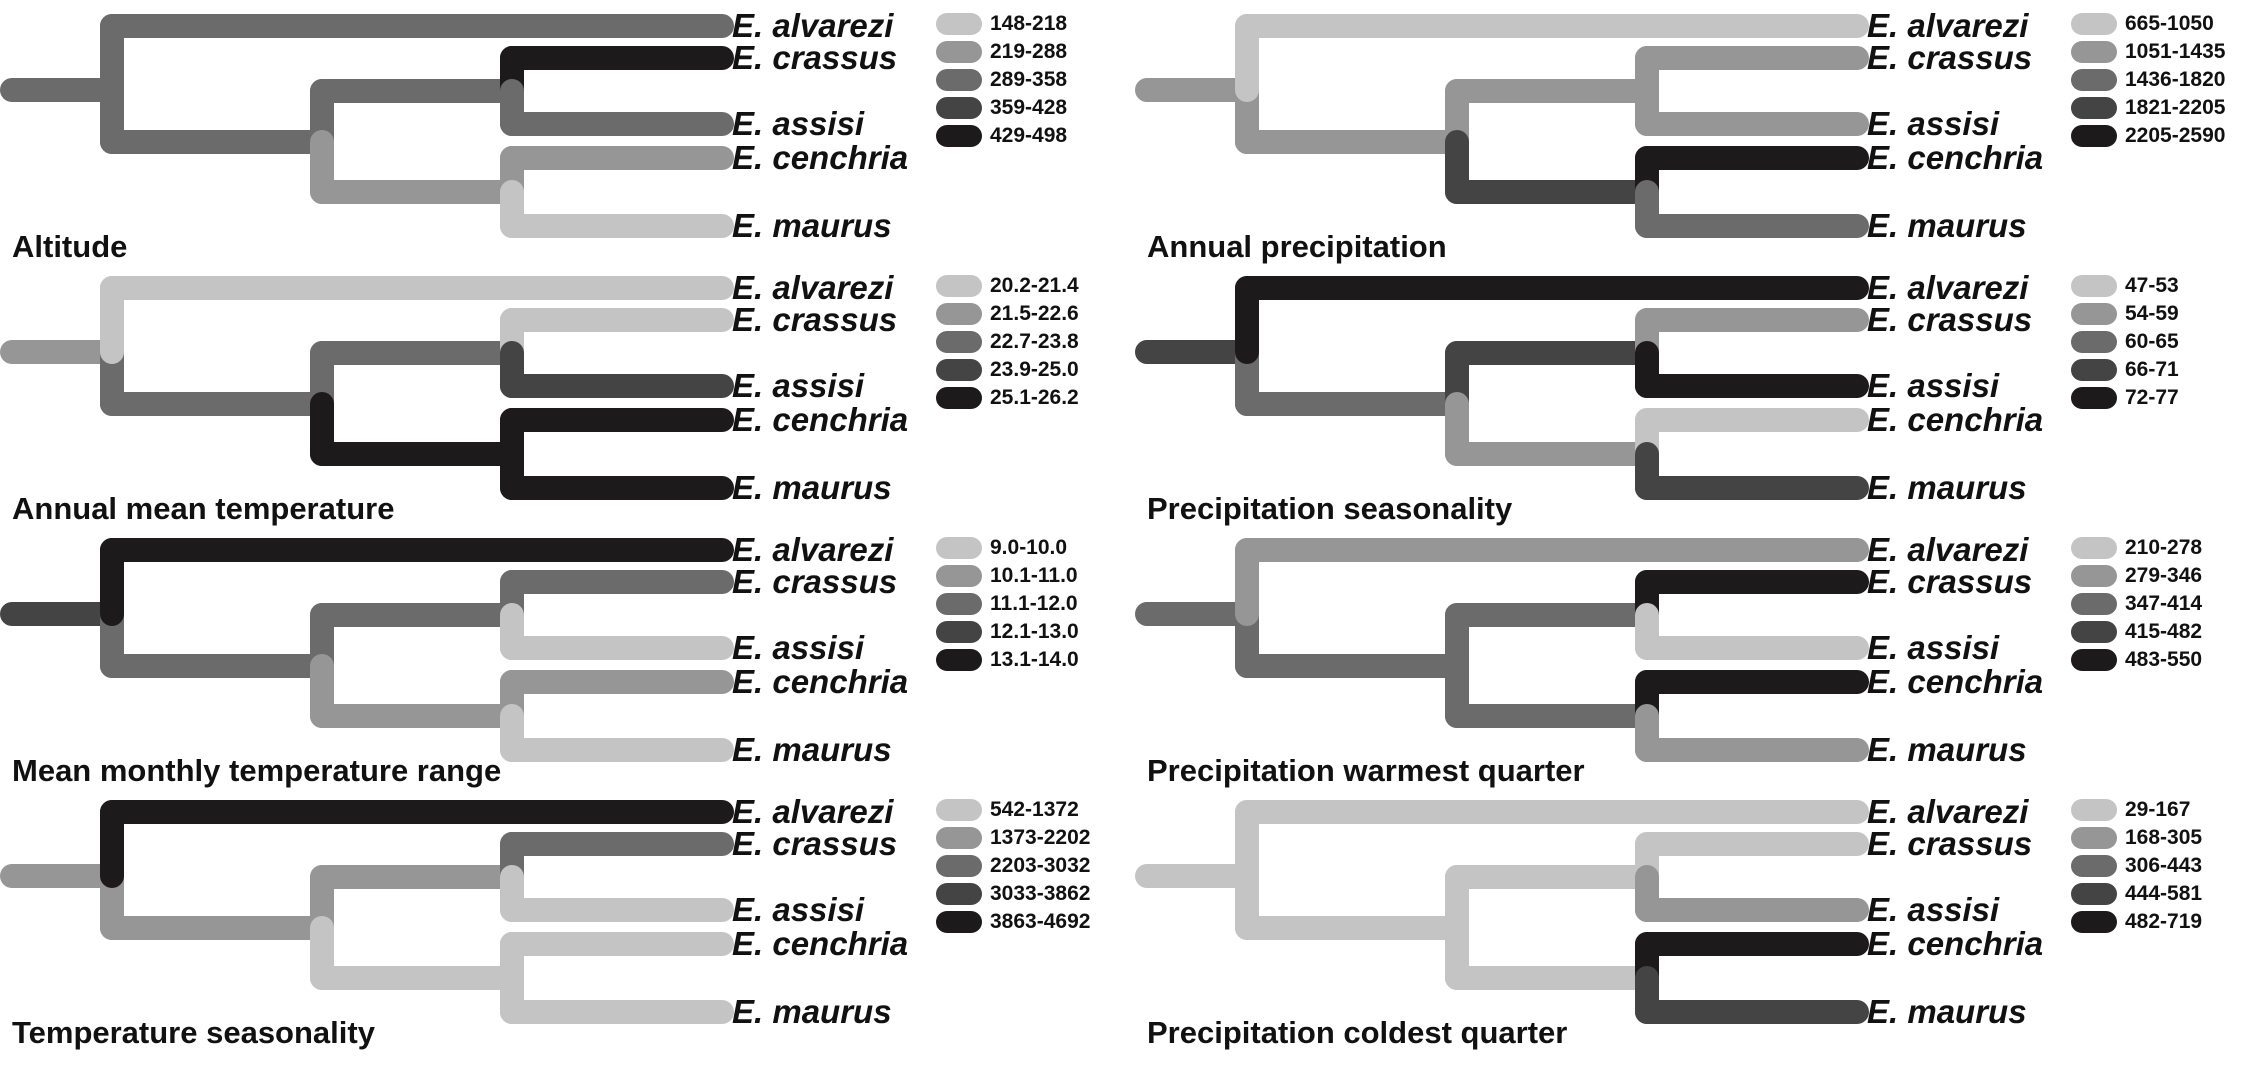  I want to click on legend-label: 12.1-13.0, so click(1034, 631).